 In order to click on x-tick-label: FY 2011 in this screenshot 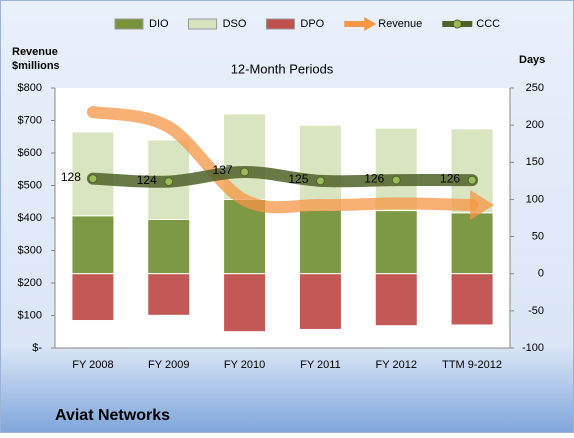, I will do `click(320, 365)`.